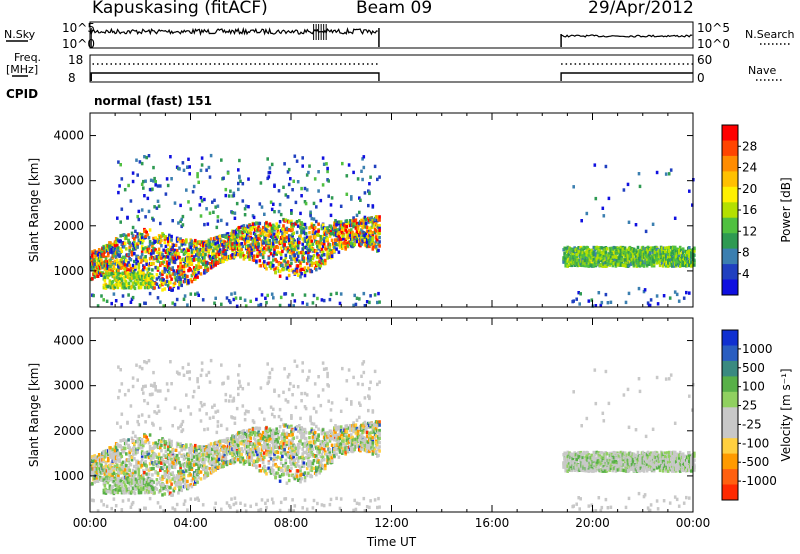 Image resolution: width=800 pixels, height=554 pixels. Describe the element at coordinates (730, 133) in the screenshot. I see `colorbar-segment` at that location.